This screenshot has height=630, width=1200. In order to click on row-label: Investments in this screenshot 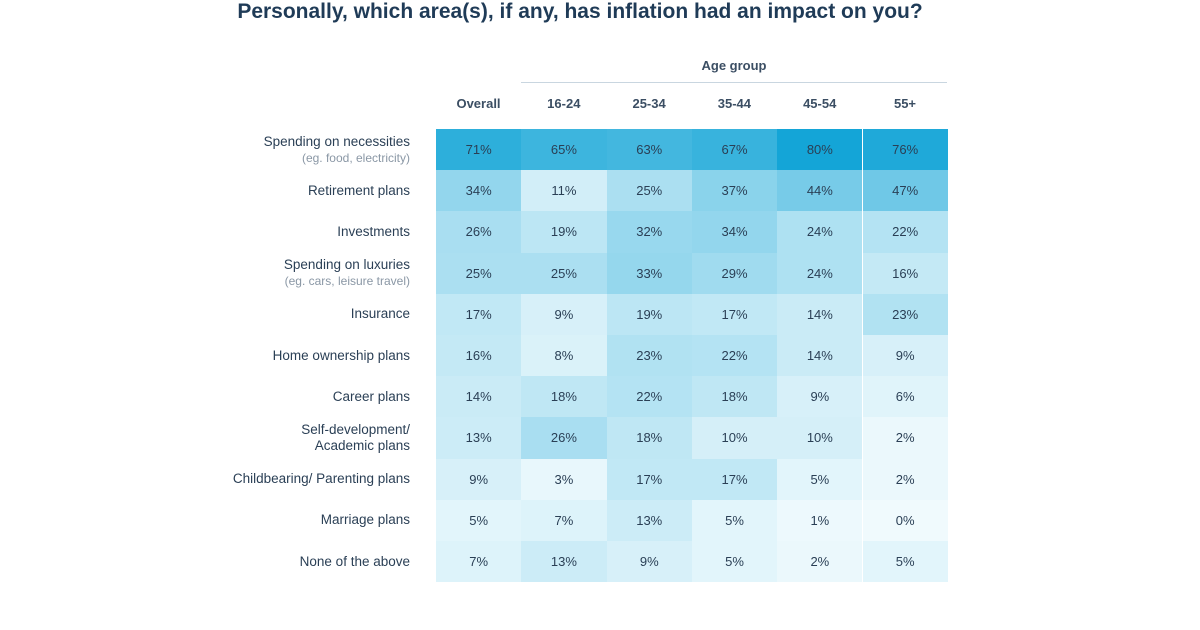, I will do `click(280, 231)`.